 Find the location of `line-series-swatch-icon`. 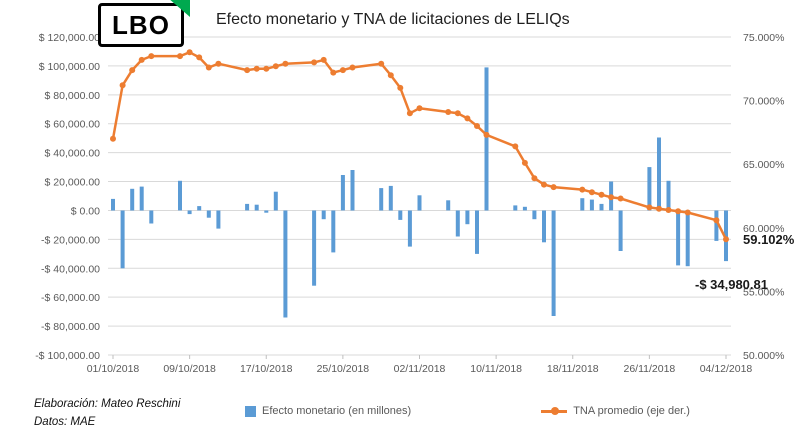

line-series-swatch-icon is located at coordinates (554, 411).